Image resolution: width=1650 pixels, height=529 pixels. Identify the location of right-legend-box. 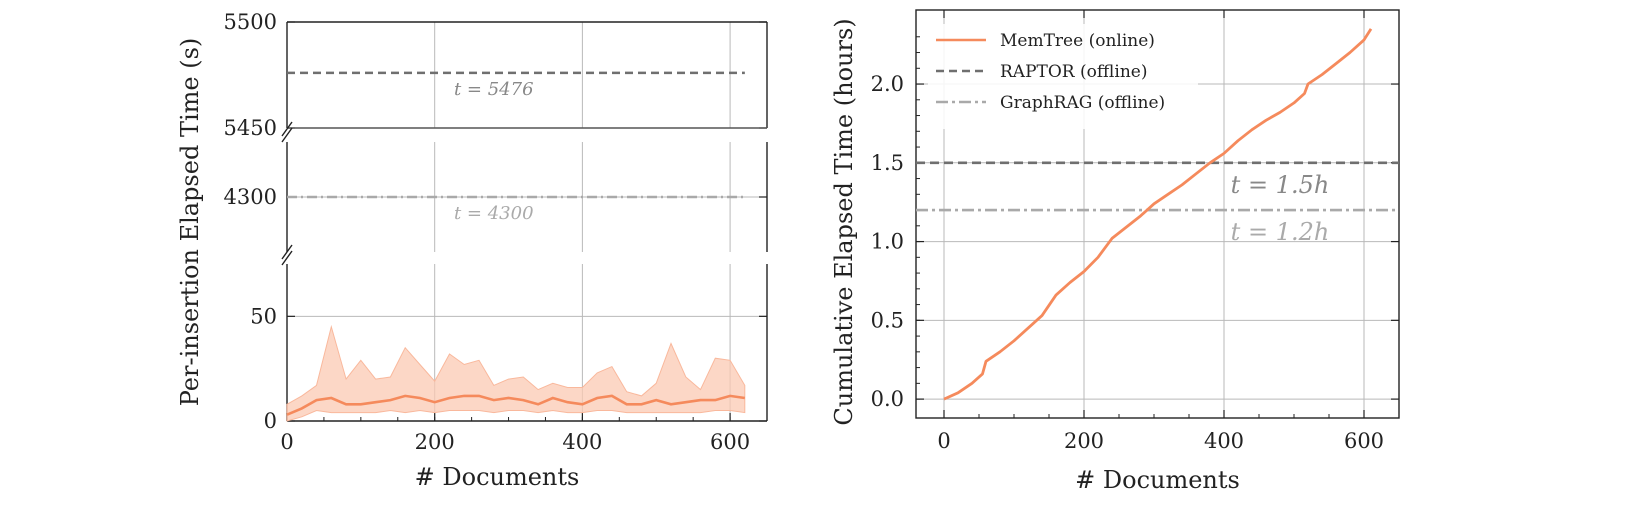
(1063, 76).